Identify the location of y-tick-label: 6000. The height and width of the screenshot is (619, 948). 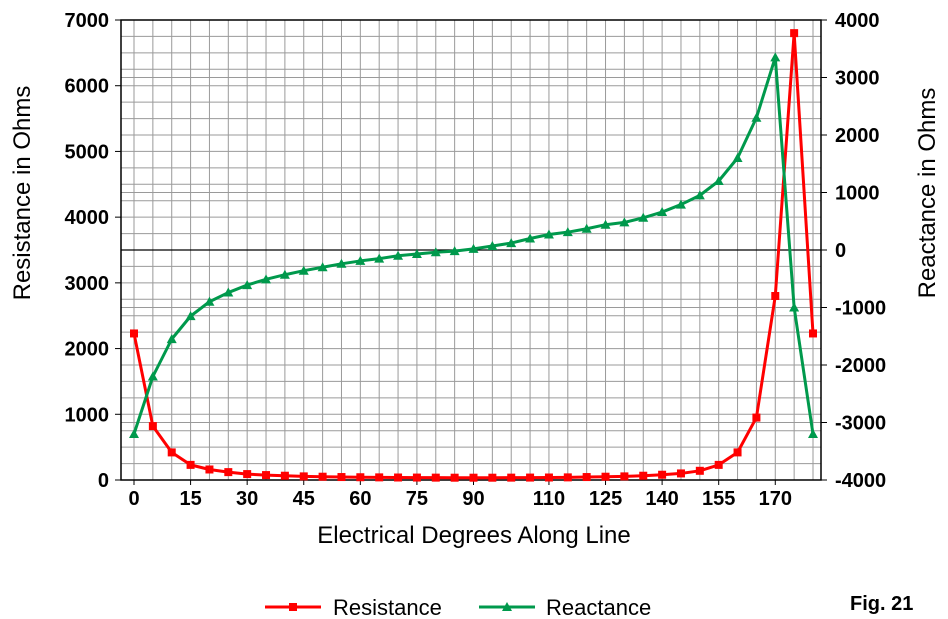
(87, 87).